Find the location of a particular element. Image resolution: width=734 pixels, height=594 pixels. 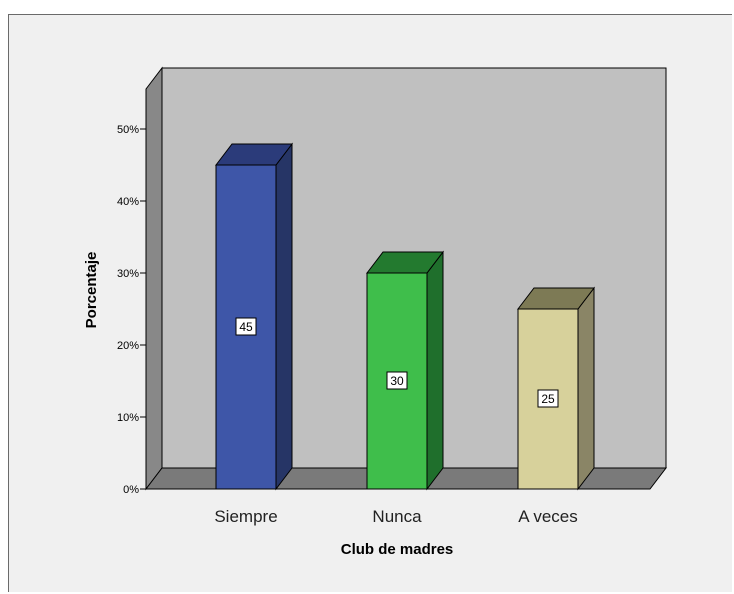

plot-side-wall is located at coordinates (154, 278).